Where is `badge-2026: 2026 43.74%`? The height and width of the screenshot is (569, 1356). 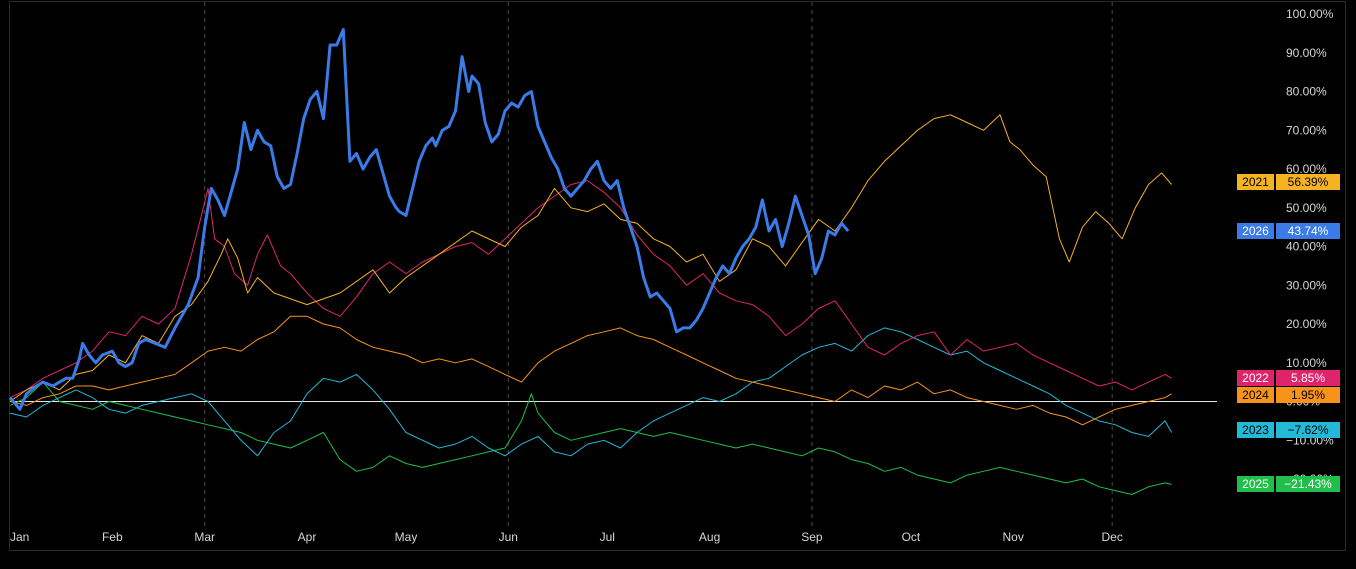 badge-2026: 2026 43.74% is located at coordinates (1288, 231).